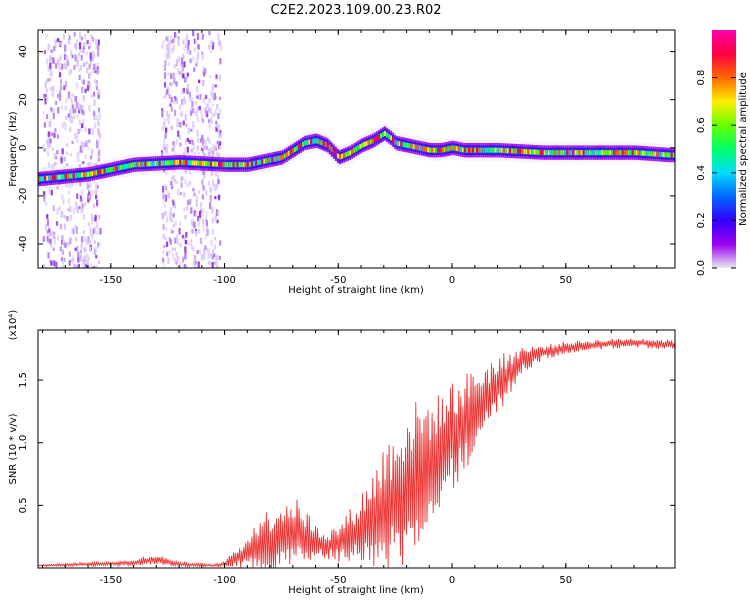  What do you see at coordinates (110, 280) in the screenshot?
I see `spectrogram-xtick-label: -150` at bounding box center [110, 280].